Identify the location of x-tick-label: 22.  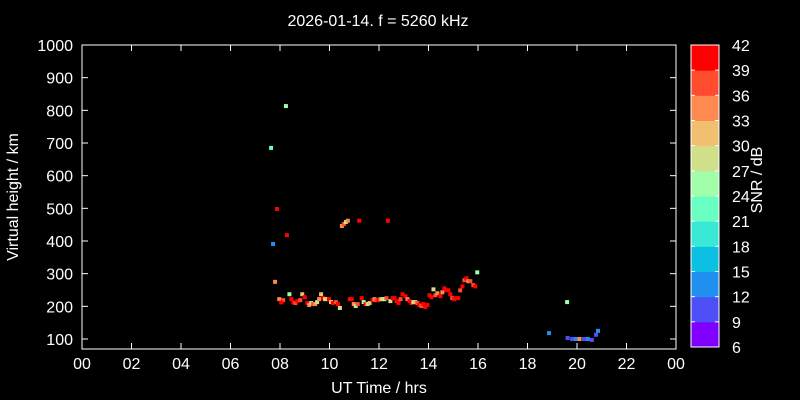
(627, 364).